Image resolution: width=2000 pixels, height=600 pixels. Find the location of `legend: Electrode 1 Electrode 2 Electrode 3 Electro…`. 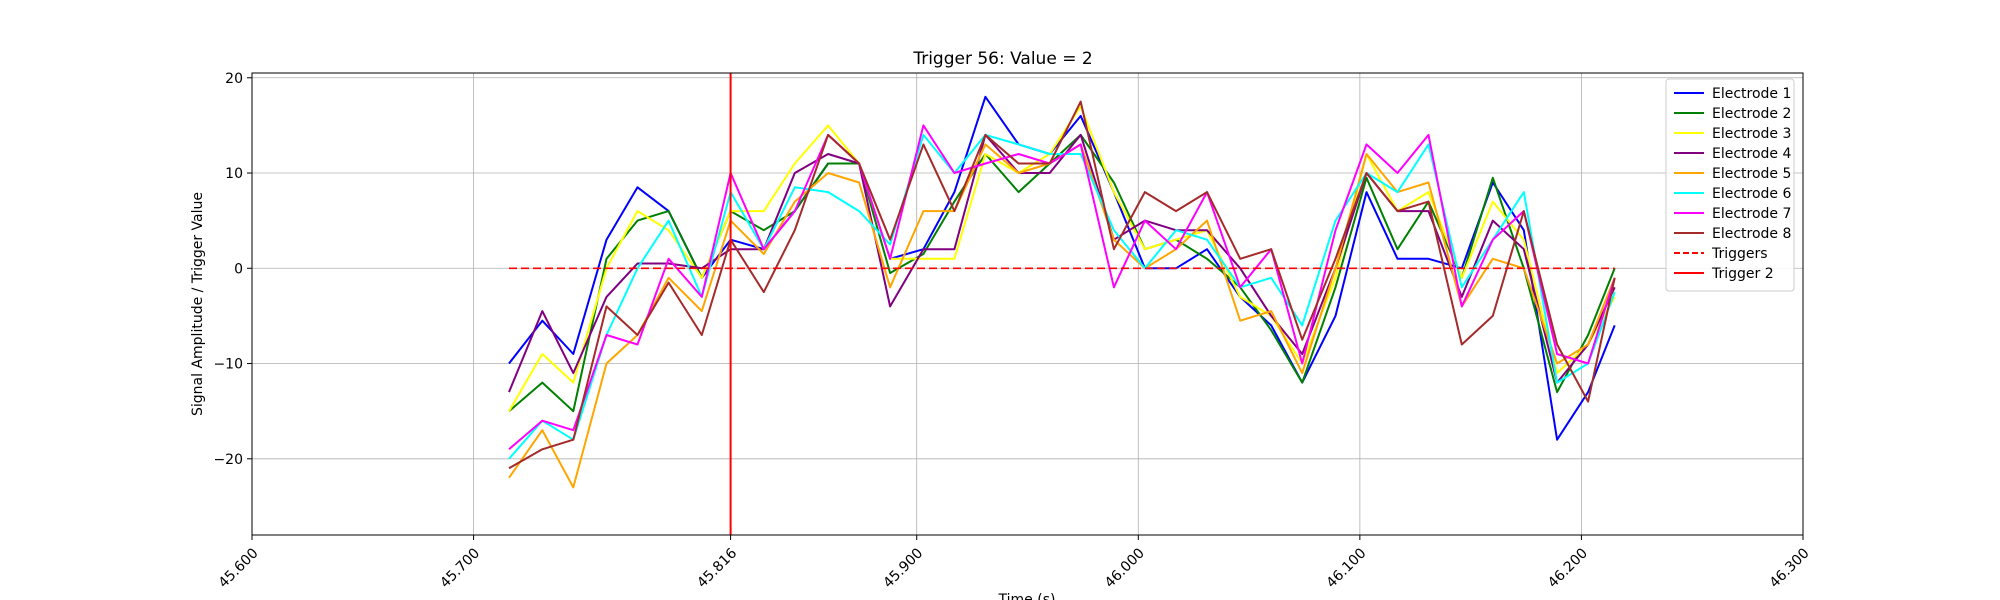

legend: Electrode 1 Electrode 2 Electrode 3 Electro… is located at coordinates (1730, 185).